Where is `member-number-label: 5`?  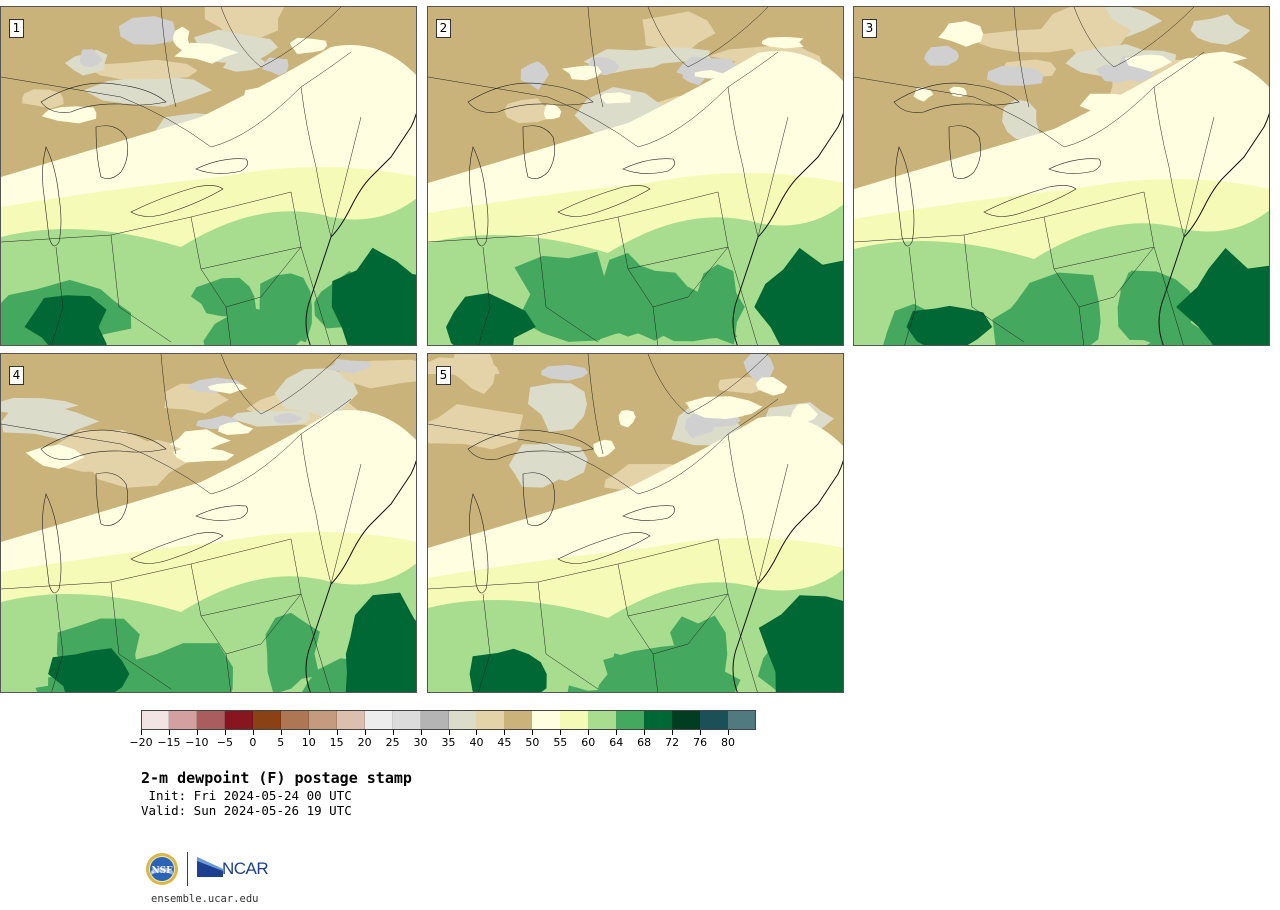 member-number-label: 5 is located at coordinates (443, 375).